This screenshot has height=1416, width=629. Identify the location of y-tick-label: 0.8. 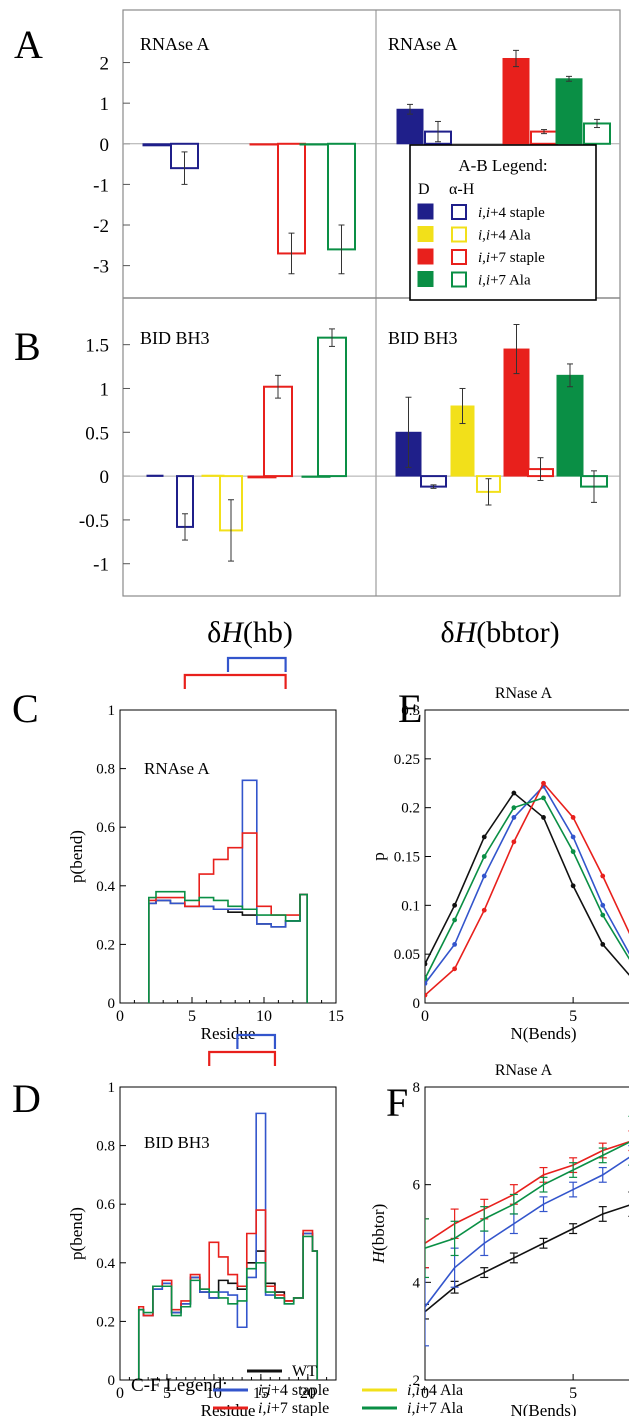
(105, 1147).